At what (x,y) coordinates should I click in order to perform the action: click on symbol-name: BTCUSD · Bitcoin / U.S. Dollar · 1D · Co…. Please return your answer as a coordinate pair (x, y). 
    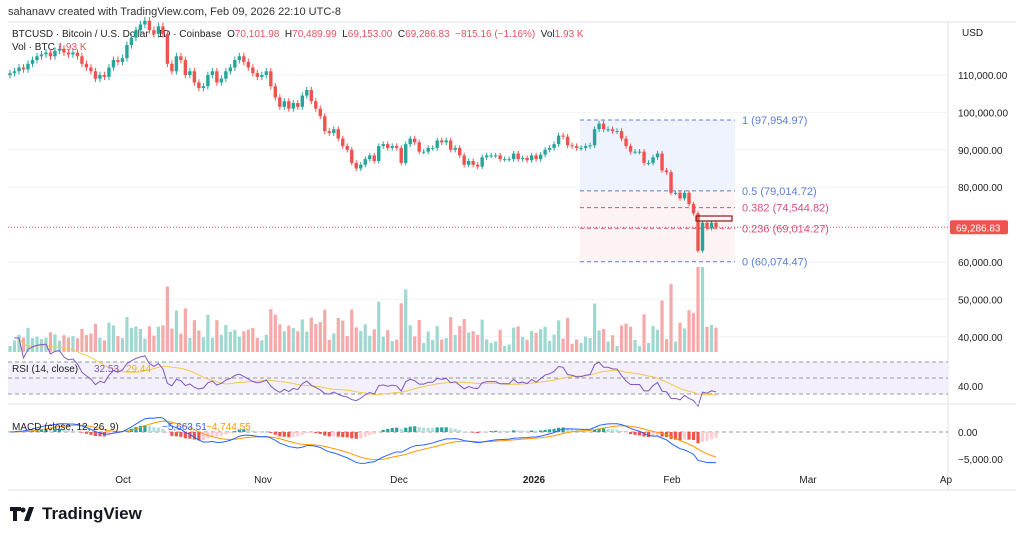
    Looking at the image, I should click on (117, 34).